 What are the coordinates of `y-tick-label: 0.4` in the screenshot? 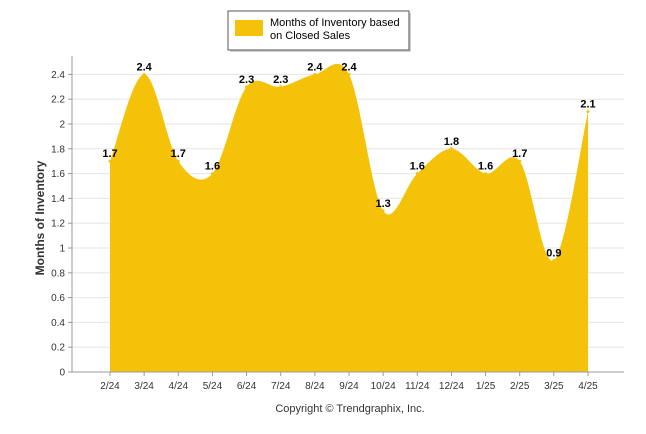 It's located at (58, 323).